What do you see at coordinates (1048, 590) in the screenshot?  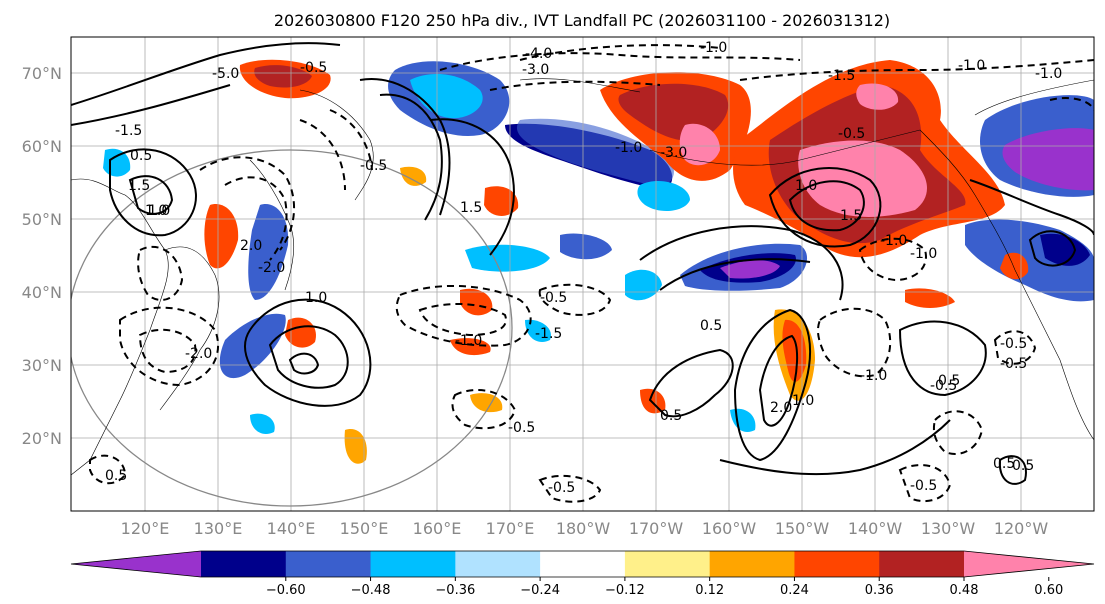 I see `colorbar-tick-label: 0.60` at bounding box center [1048, 590].